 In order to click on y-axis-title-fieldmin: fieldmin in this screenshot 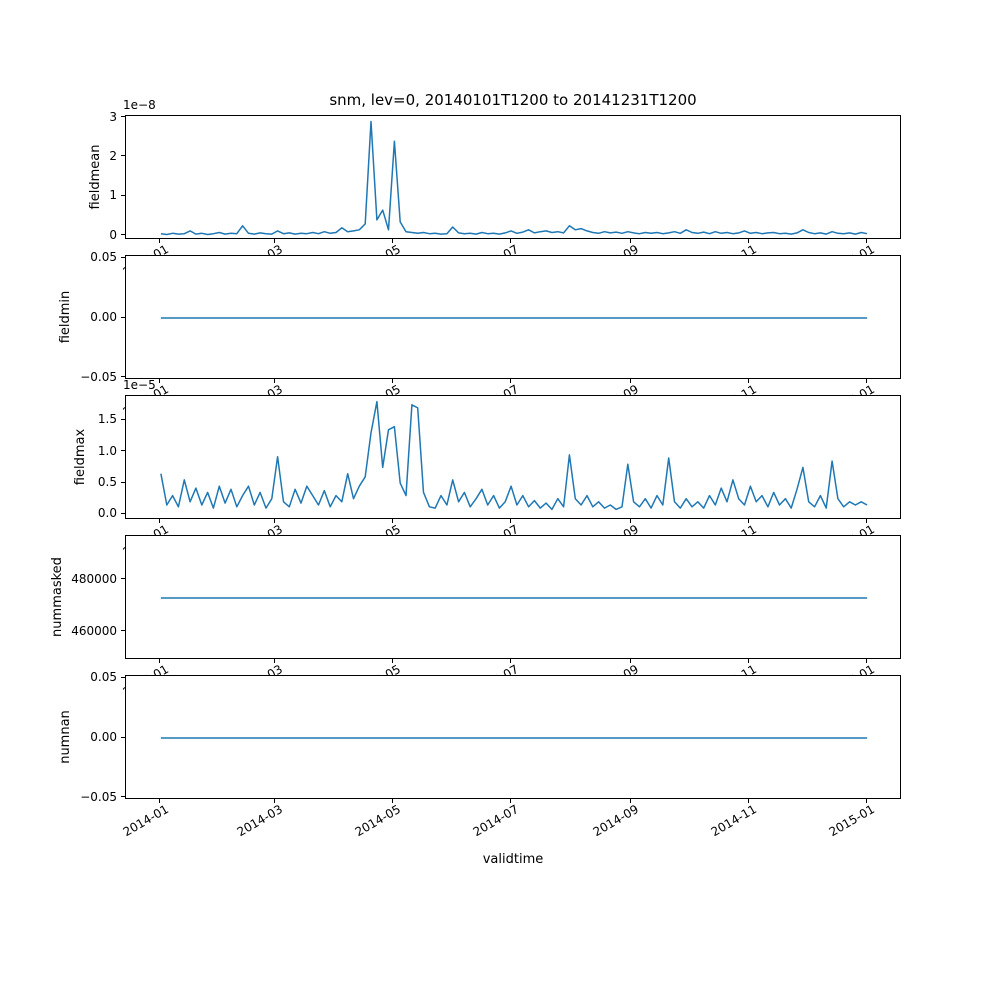, I will do `click(65, 317)`.